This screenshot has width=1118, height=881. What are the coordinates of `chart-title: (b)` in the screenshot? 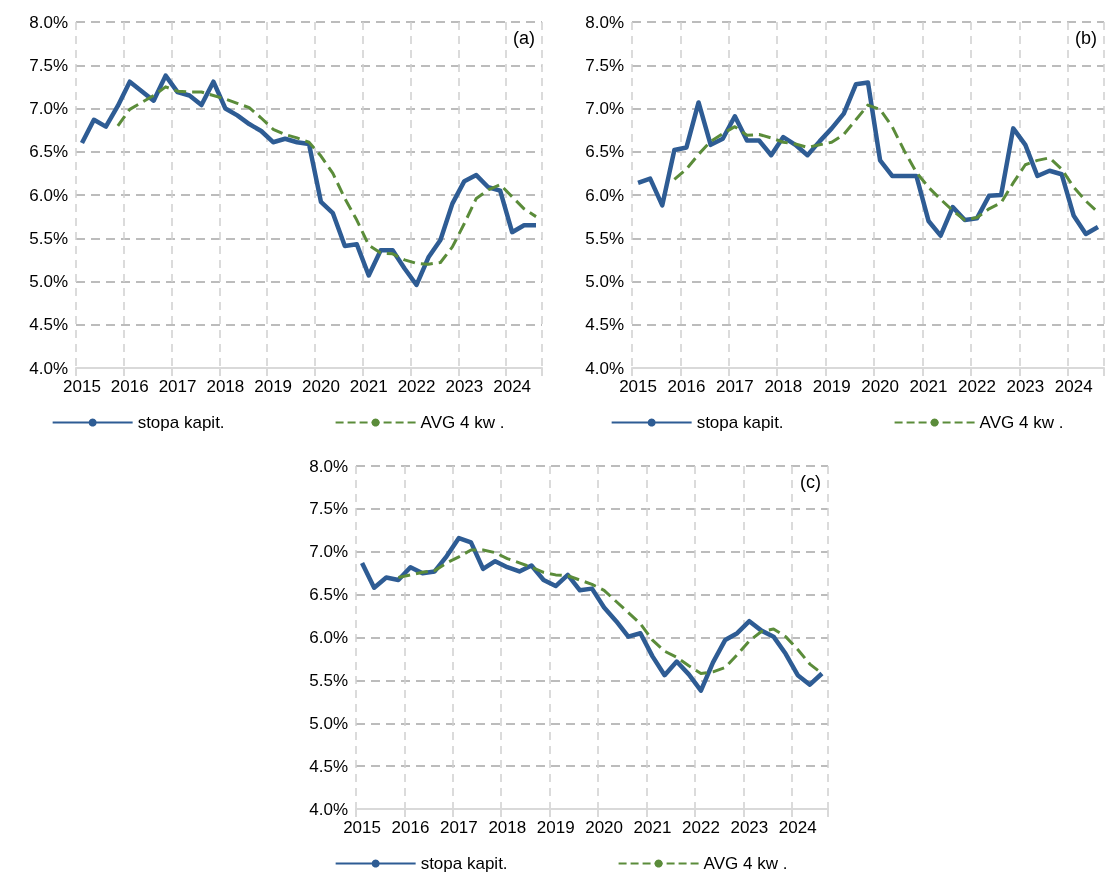 It's located at (1086, 38).